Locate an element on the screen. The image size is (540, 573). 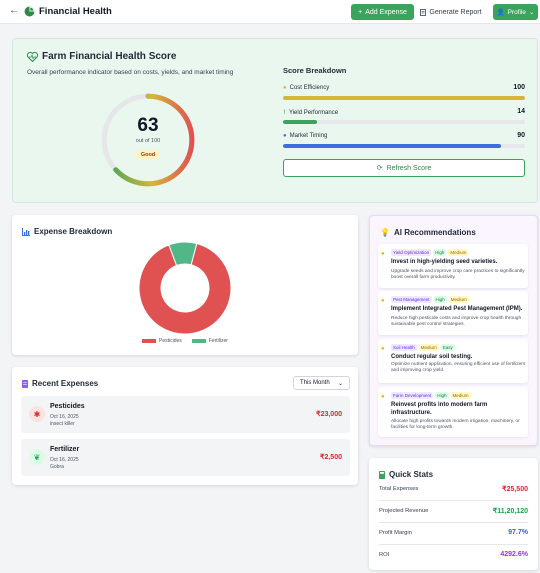
expense-amount: ₹23,000 is located at coordinates (329, 414).